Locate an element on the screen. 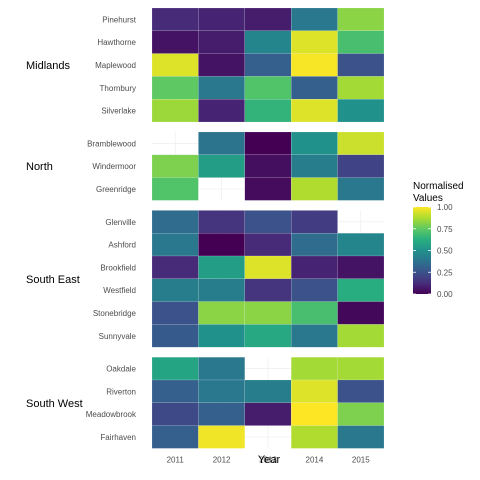  row-label: Thornbury is located at coordinates (118, 88).